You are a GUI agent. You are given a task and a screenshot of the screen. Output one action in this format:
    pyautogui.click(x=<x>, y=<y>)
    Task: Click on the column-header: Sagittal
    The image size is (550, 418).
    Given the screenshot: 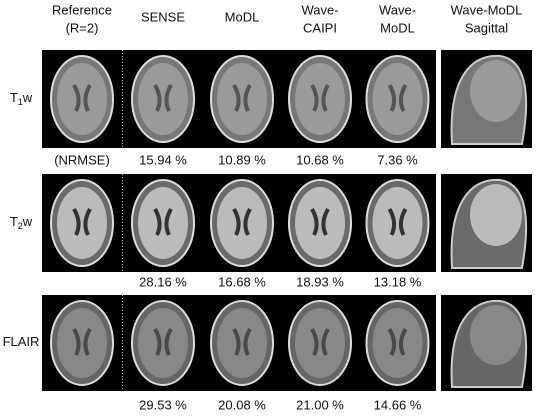 What is the action you would take?
    pyautogui.click(x=486, y=27)
    